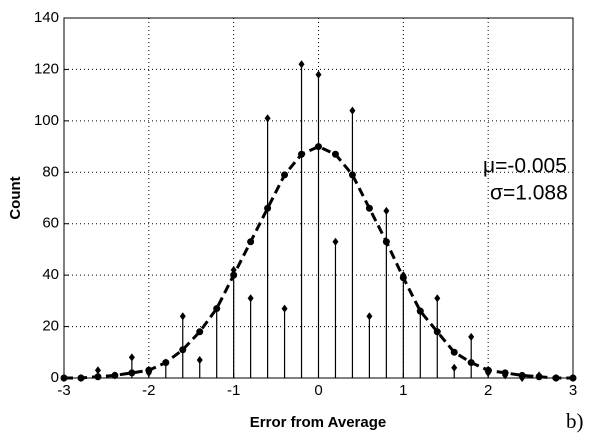 Image resolution: width=592 pixels, height=436 pixels. What do you see at coordinates (46, 120) in the screenshot?
I see `y-tick-label: 100` at bounding box center [46, 120].